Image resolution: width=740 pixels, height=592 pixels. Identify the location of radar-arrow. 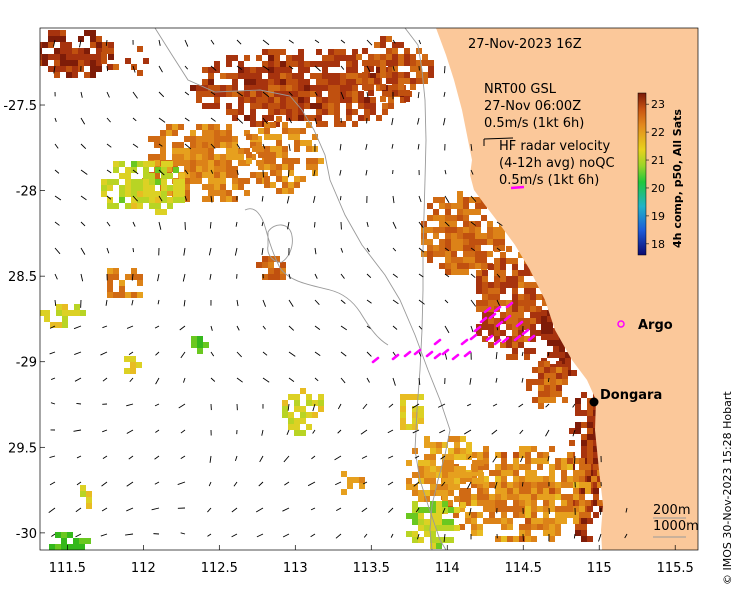
(417, 352).